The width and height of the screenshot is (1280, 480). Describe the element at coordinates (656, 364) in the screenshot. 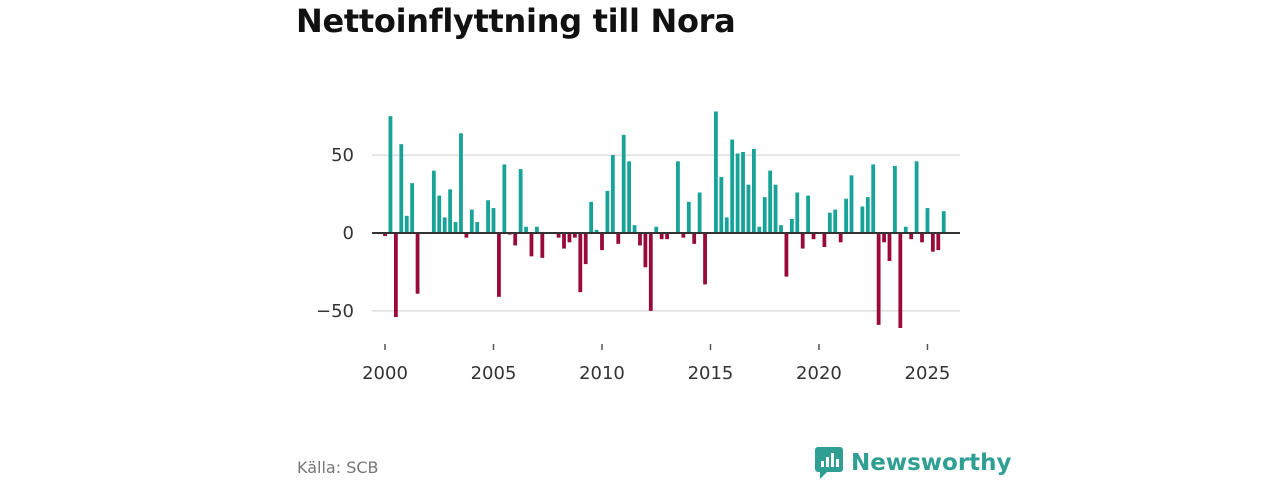

I see `x-axis-ticks: 2000 2005 2010 2015 2020 2025` at that location.